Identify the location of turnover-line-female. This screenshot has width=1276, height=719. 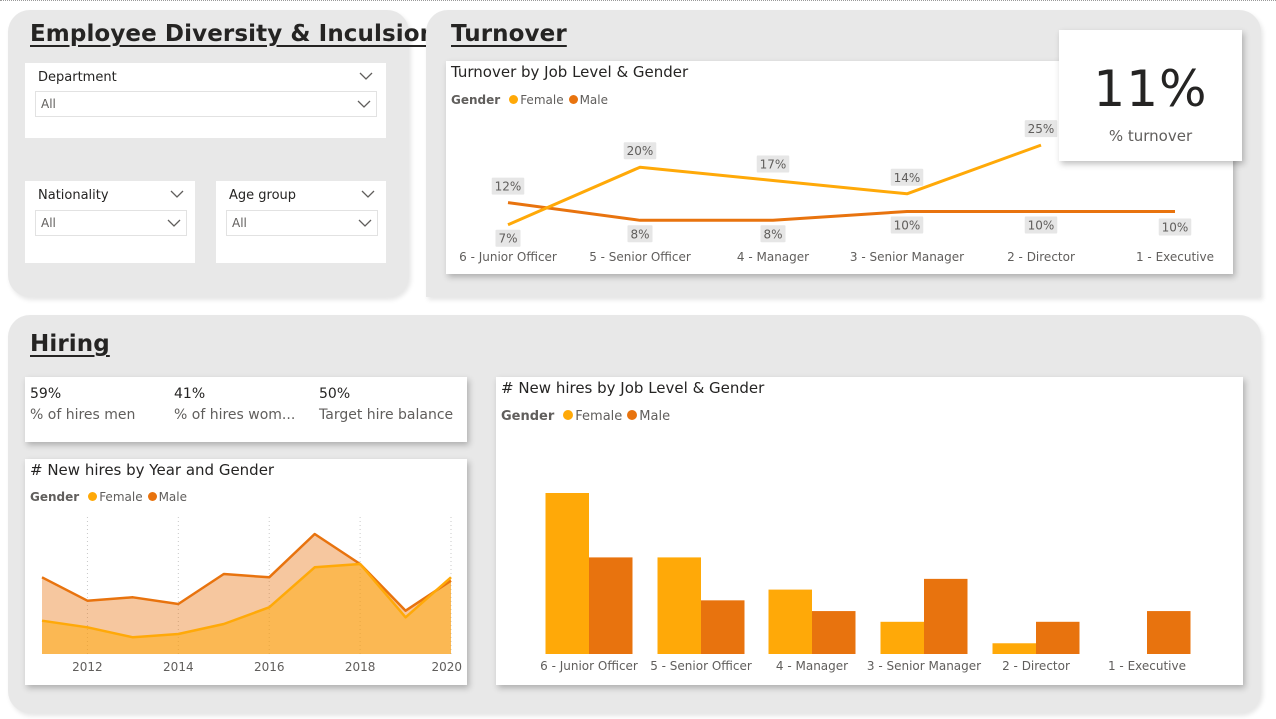
(774, 185).